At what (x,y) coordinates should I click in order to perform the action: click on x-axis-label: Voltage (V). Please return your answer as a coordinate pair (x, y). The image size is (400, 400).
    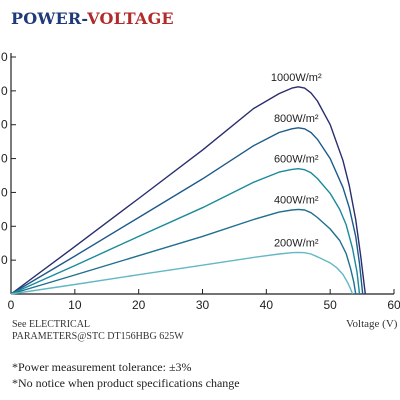
    Looking at the image, I should click on (372, 324).